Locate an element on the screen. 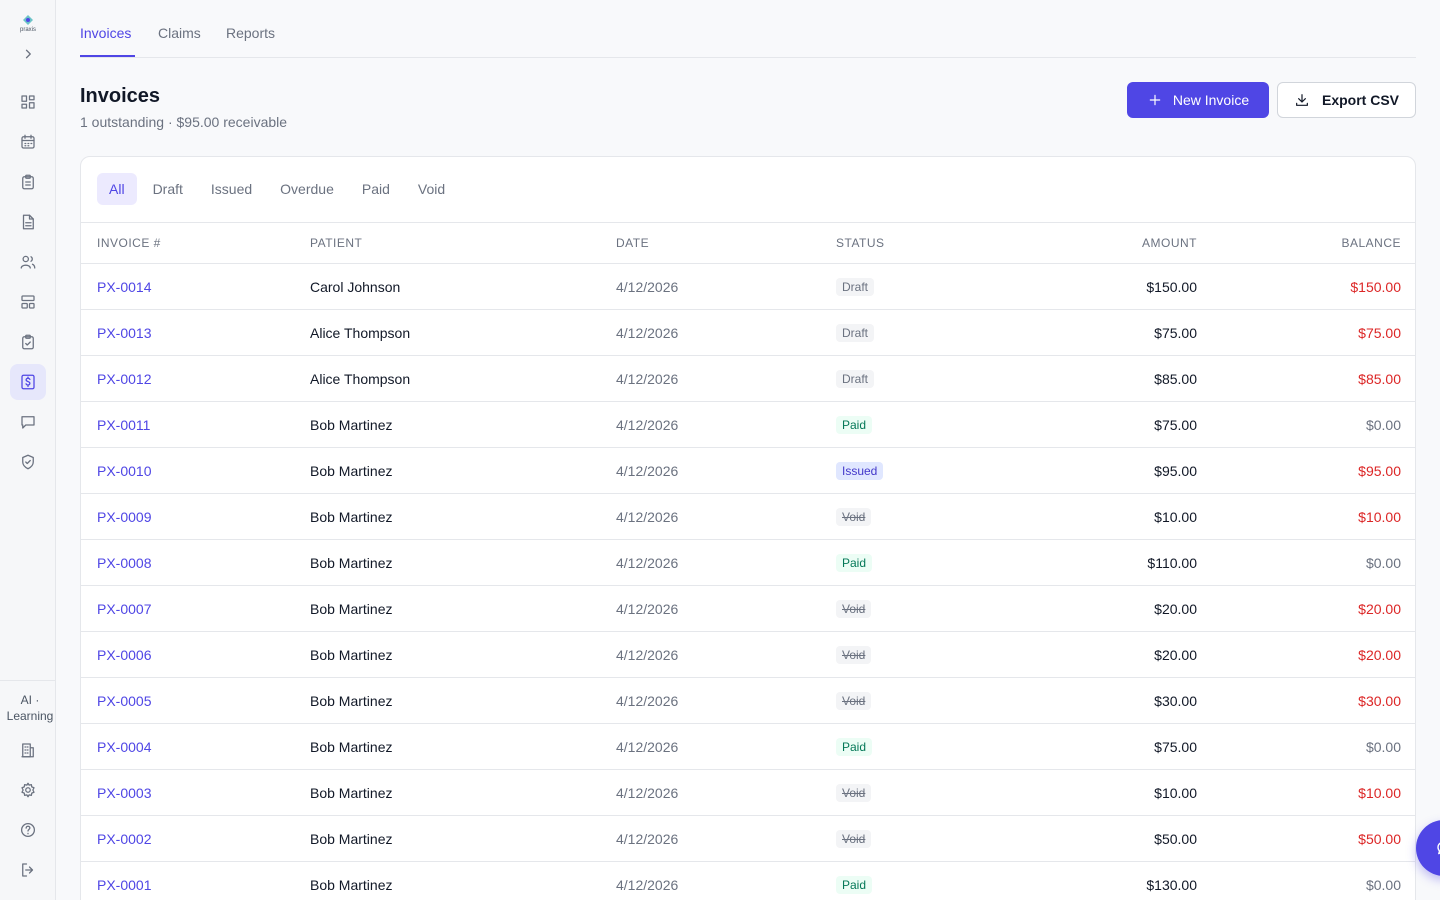  help-icon is located at coordinates (28, 830).